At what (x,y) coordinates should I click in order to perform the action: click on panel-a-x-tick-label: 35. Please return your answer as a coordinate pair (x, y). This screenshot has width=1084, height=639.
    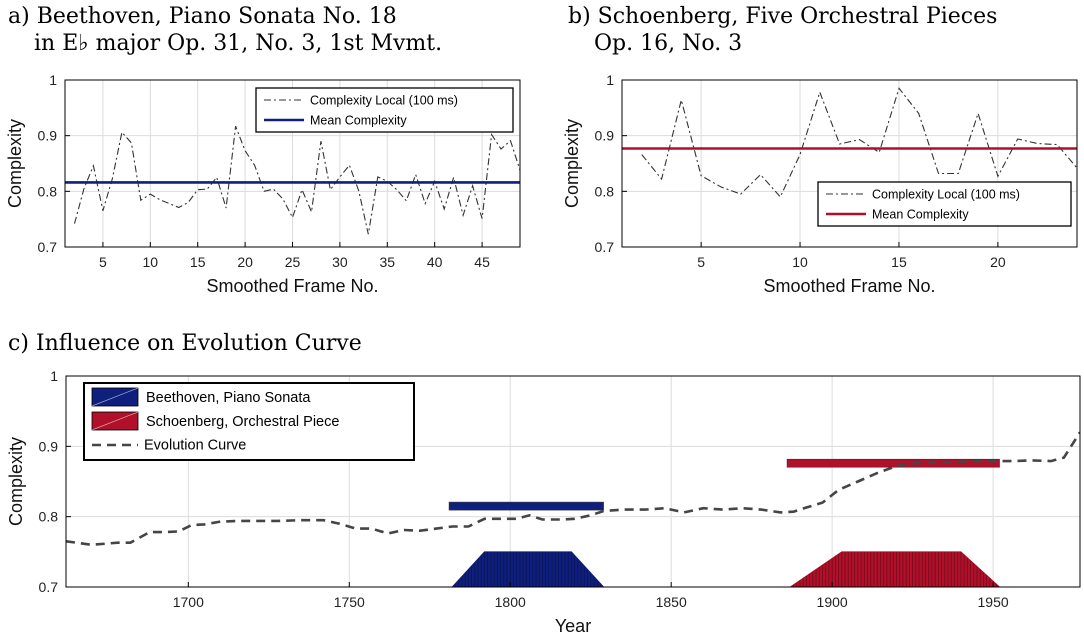
    Looking at the image, I should click on (388, 262).